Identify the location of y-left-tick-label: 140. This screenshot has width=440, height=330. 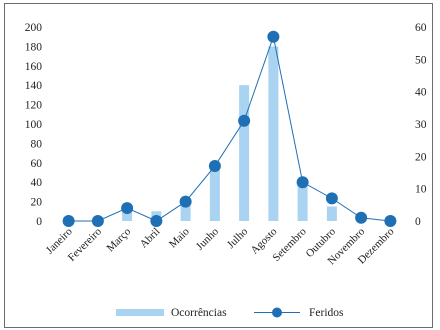
(34, 86).